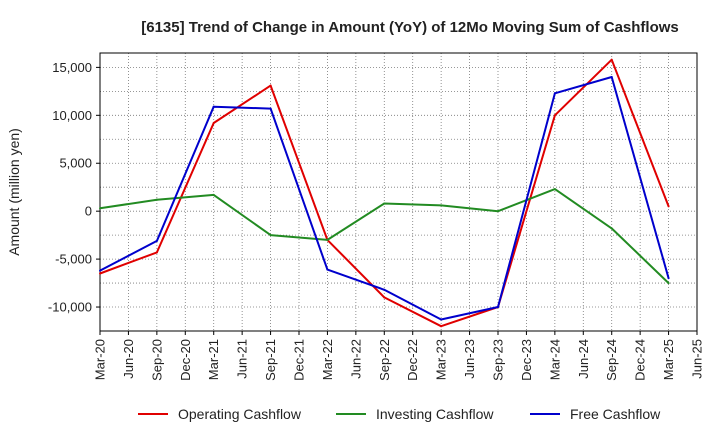 The height and width of the screenshot is (440, 720). I want to click on legend-item-free-cashflow: Free Cashflow, so click(595, 414).